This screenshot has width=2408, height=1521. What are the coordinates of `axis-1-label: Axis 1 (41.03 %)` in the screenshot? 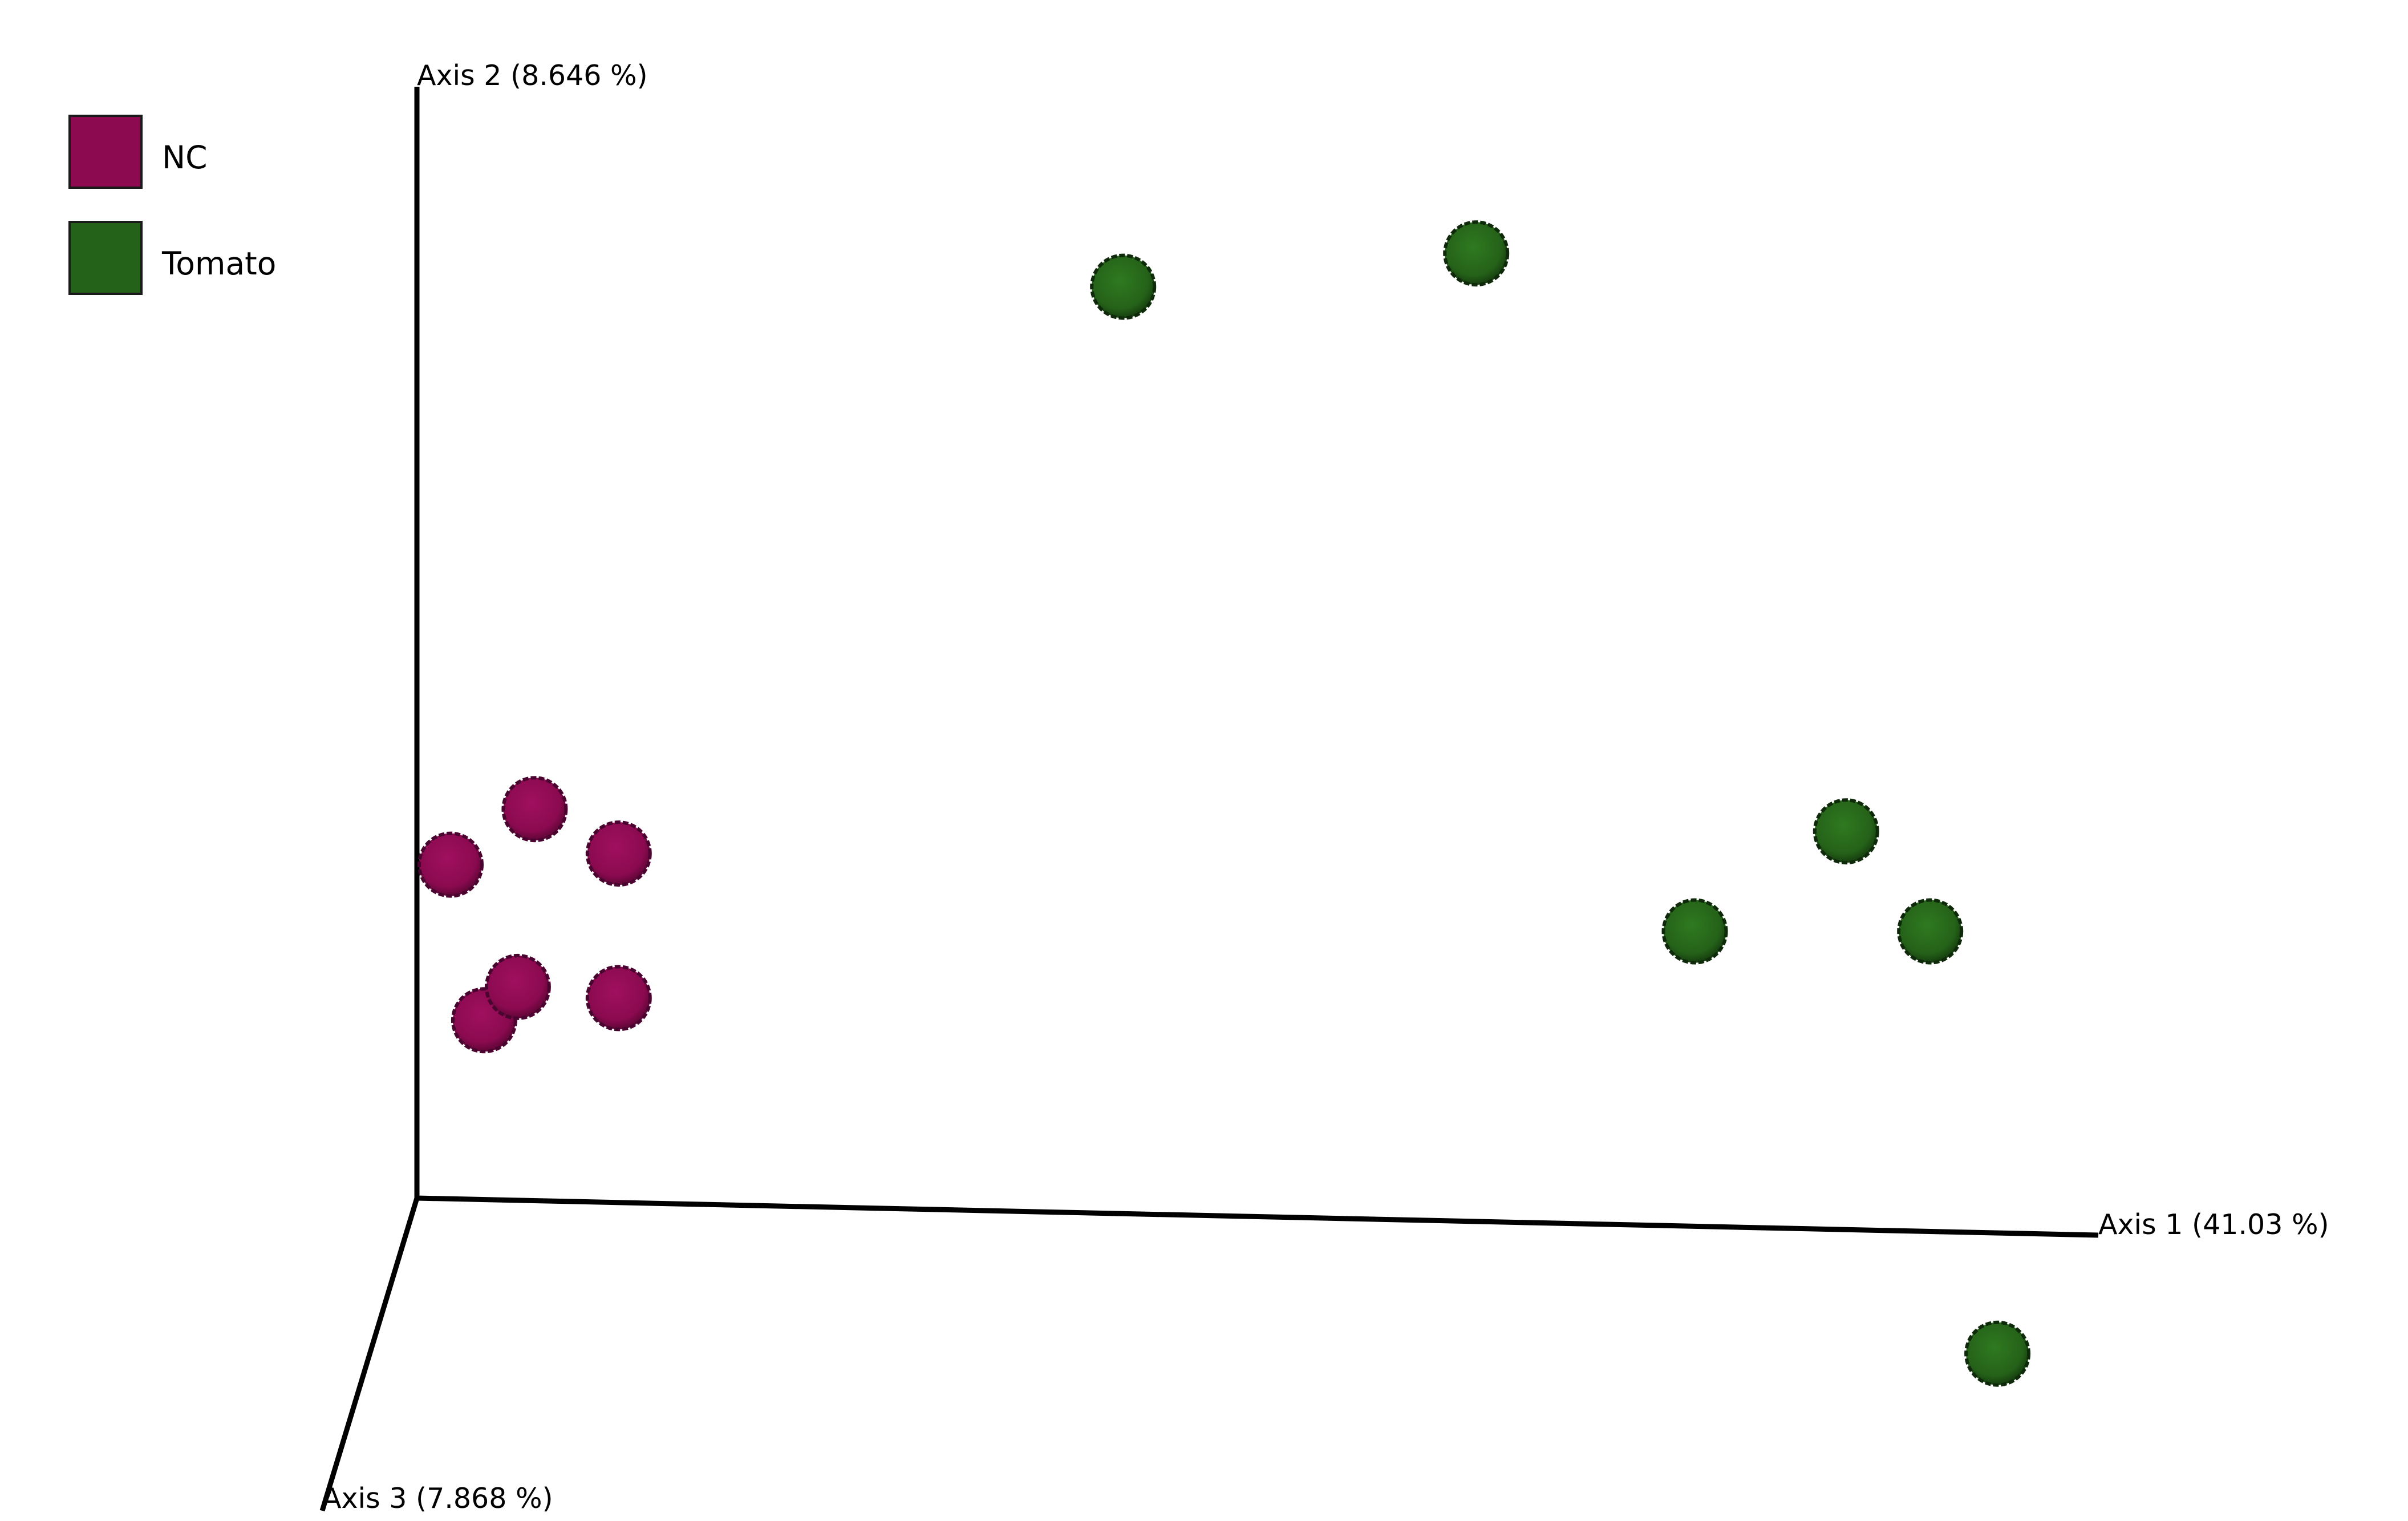 It's located at (2213, 1224).